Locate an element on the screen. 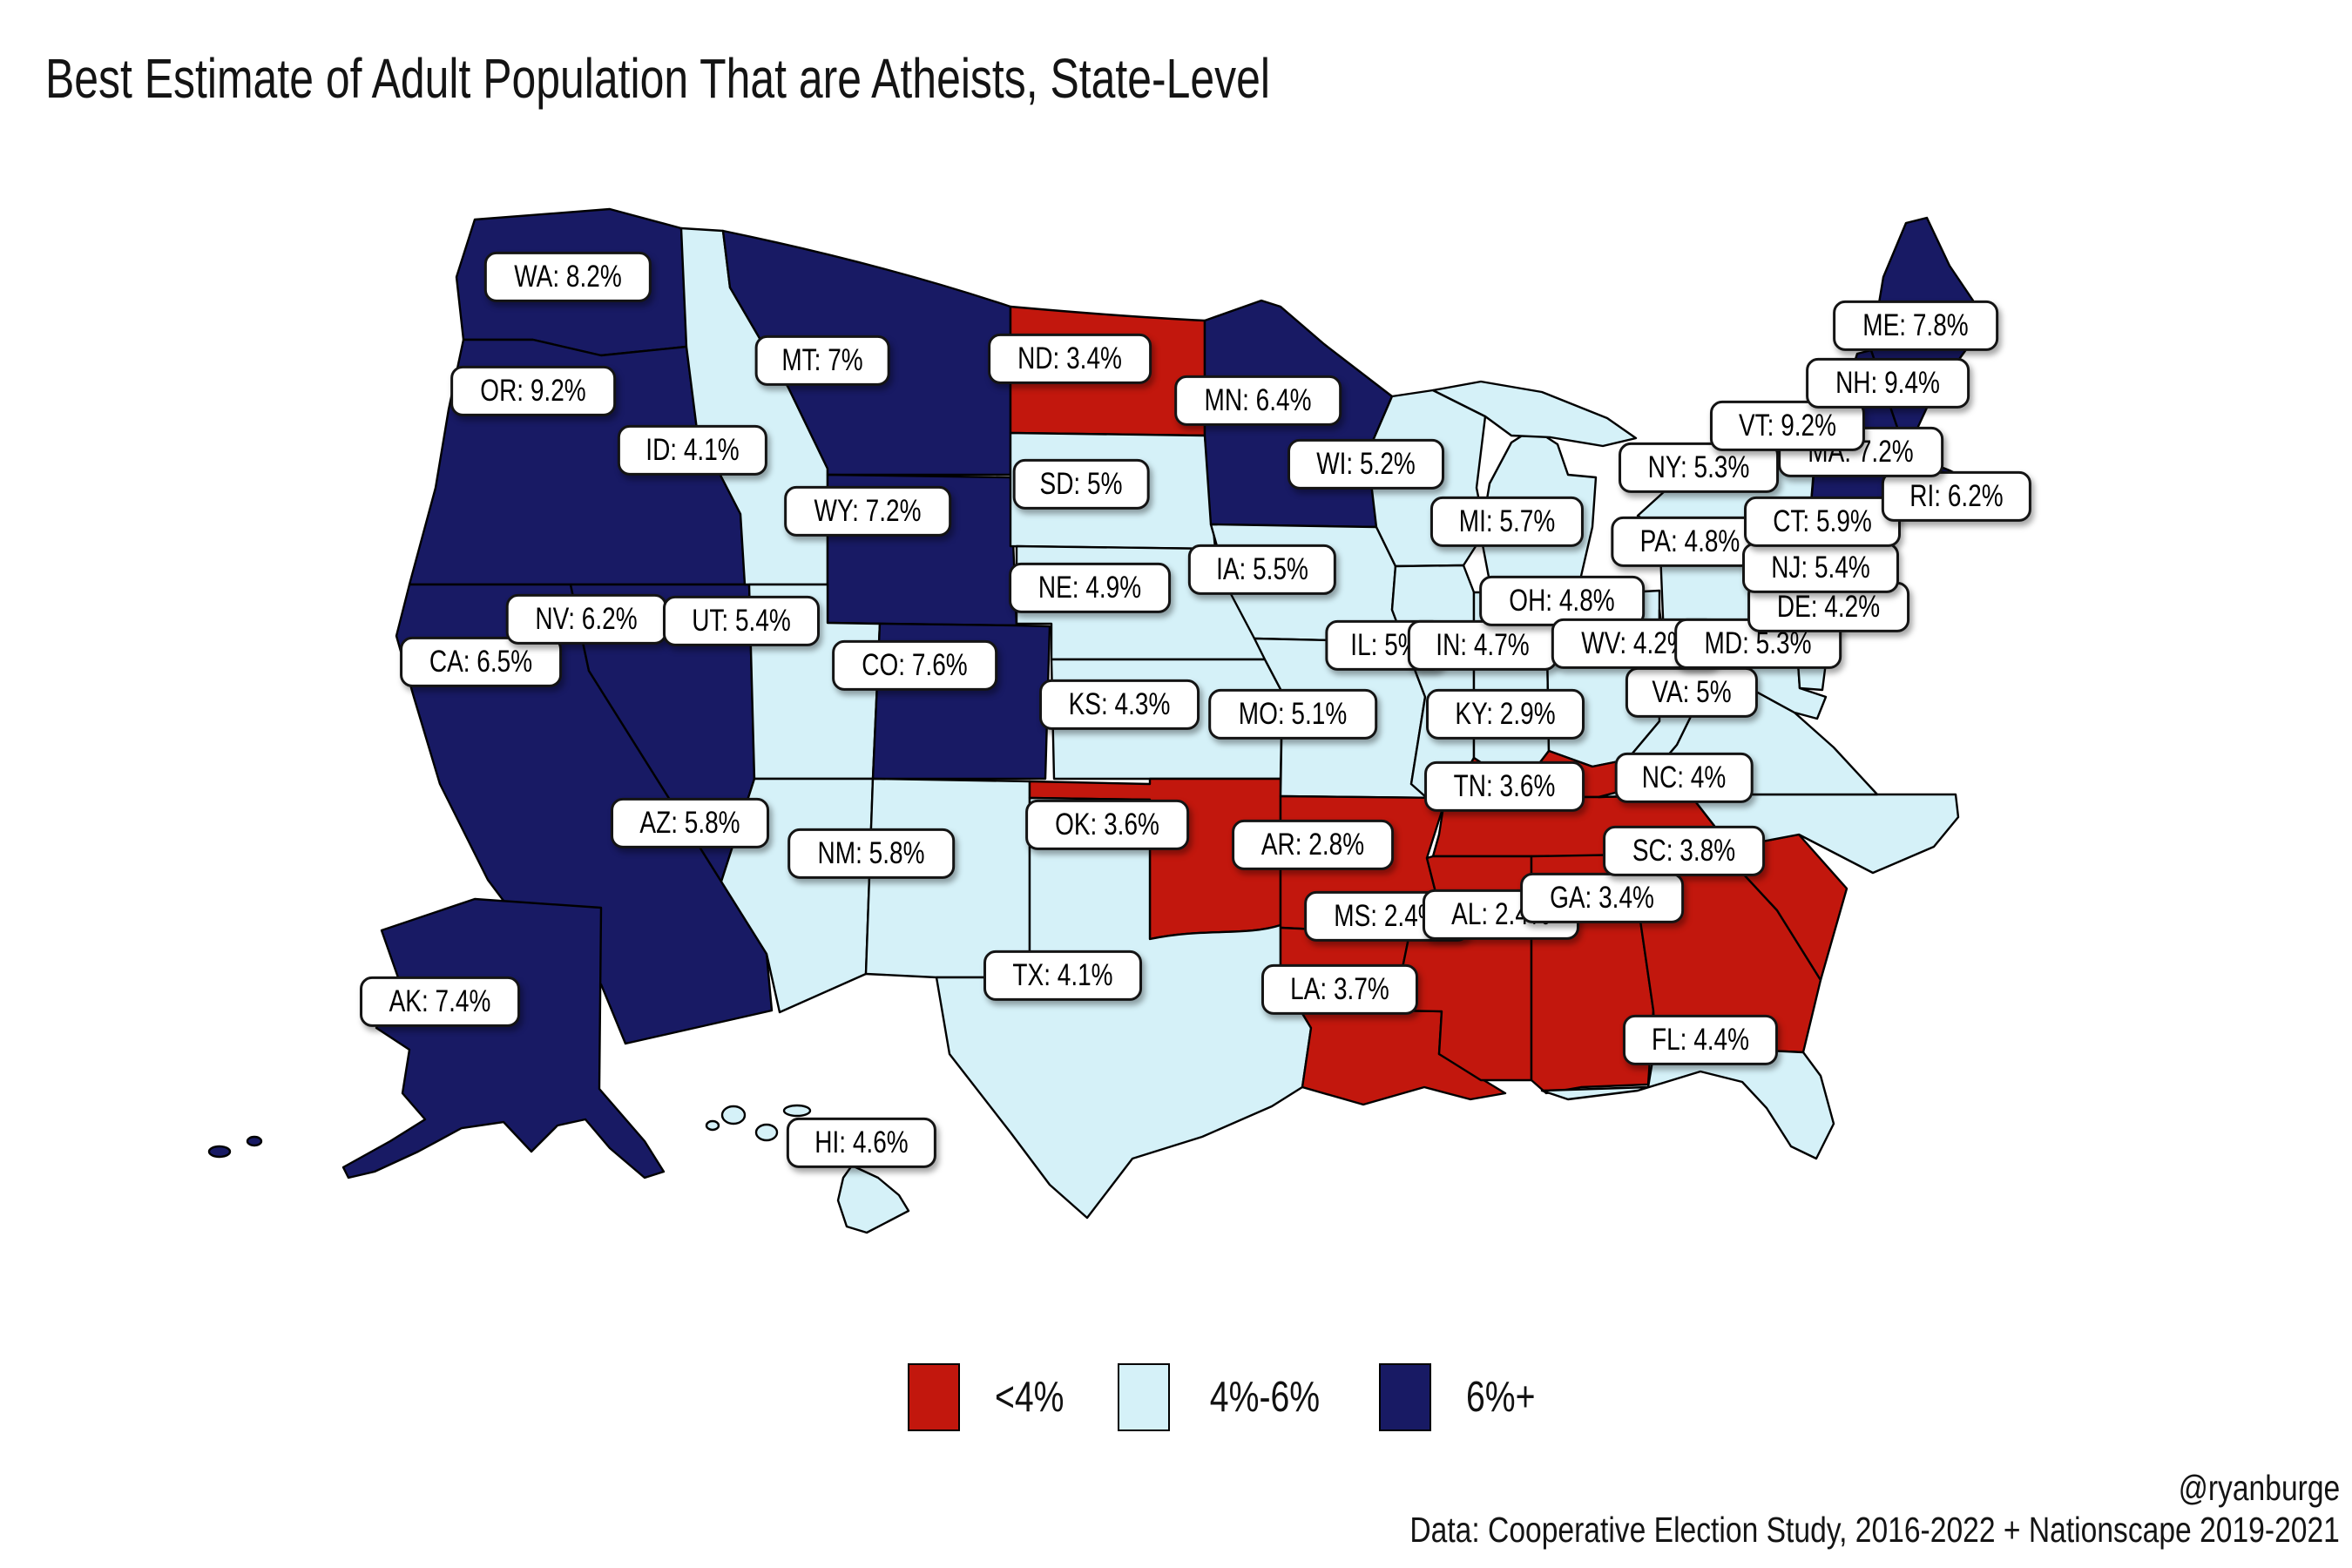 The height and width of the screenshot is (1568, 2352). state-label-ok: OK: 3.6% is located at coordinates (1107, 825).